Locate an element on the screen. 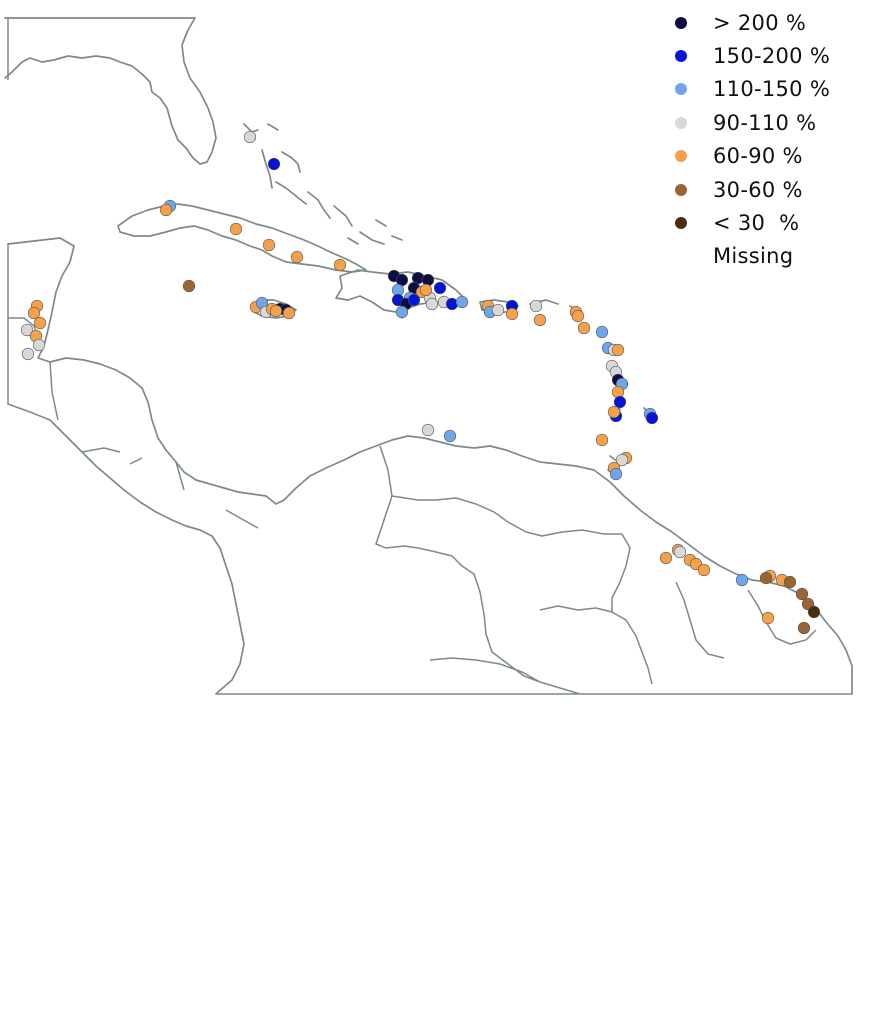  legend-label: > 200 % is located at coordinates (760, 22).